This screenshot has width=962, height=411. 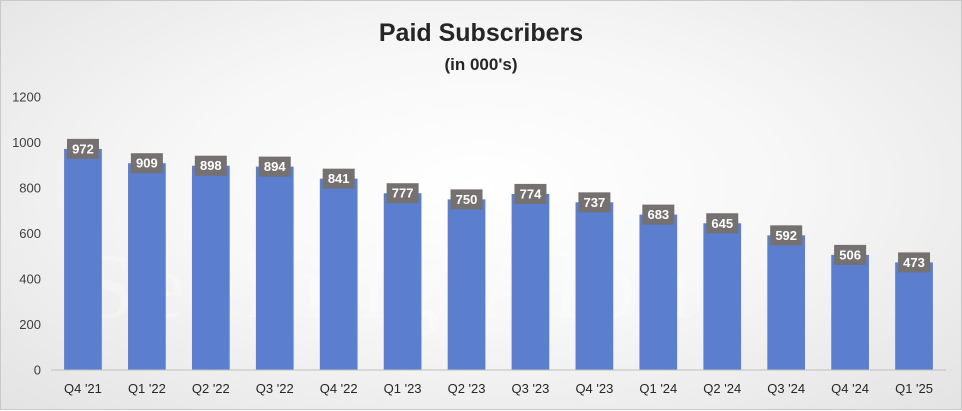 I want to click on x-tick-label: Q3 '24, so click(x=786, y=388).